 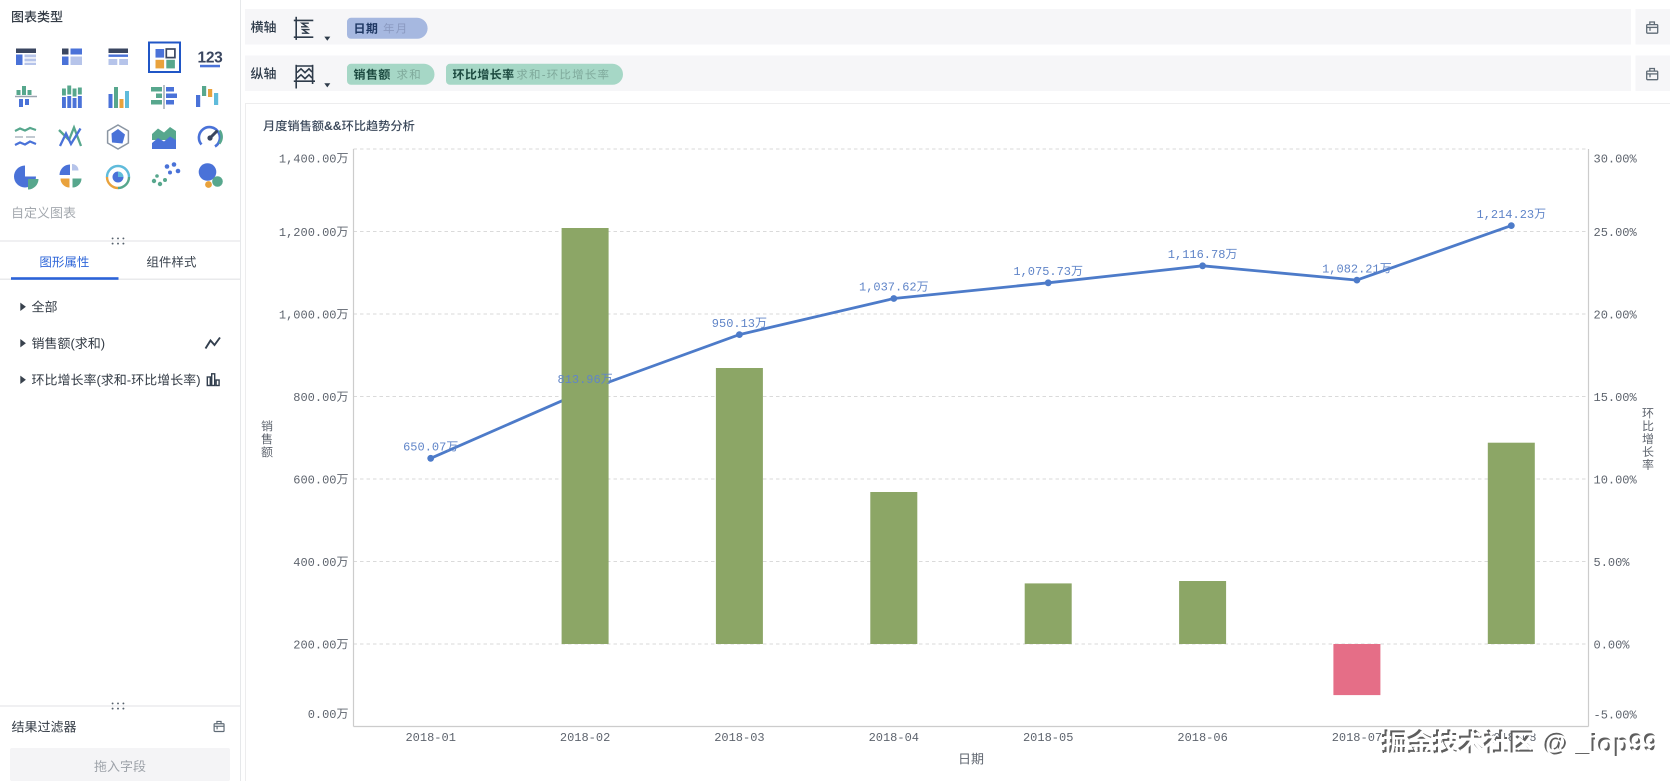 I want to click on svg-text: 600.00, so click(x=314, y=480).